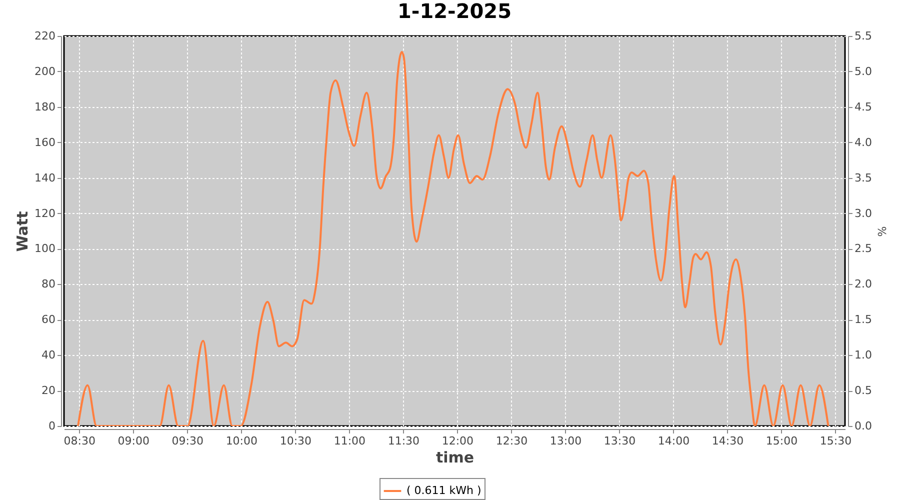  Describe the element at coordinates (45, 213) in the screenshot. I see `y-tick-label: 120` at that location.